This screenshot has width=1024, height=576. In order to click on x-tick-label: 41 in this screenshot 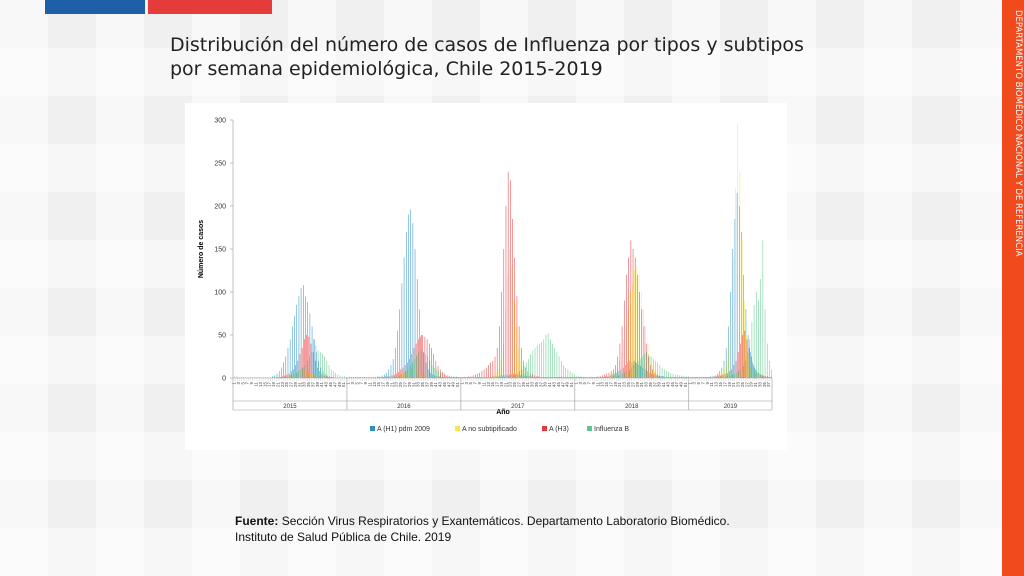, I will do `click(321, 385)`.